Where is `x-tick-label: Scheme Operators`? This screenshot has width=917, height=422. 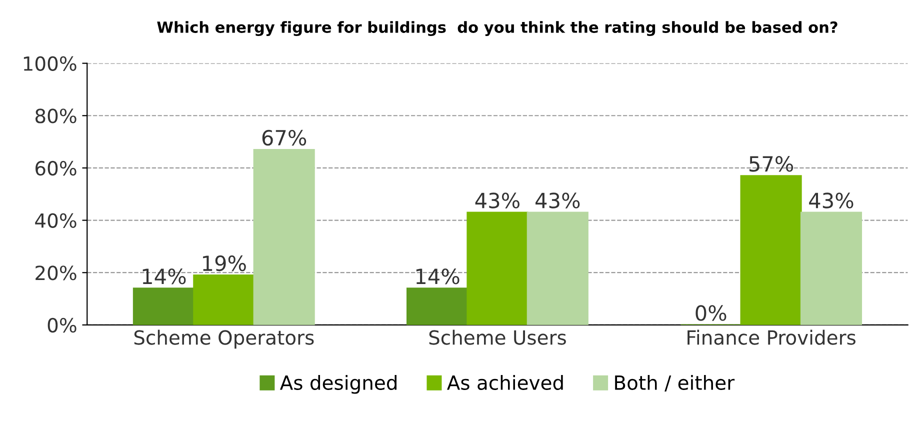 x-tick-label: Scheme Operators is located at coordinates (224, 339).